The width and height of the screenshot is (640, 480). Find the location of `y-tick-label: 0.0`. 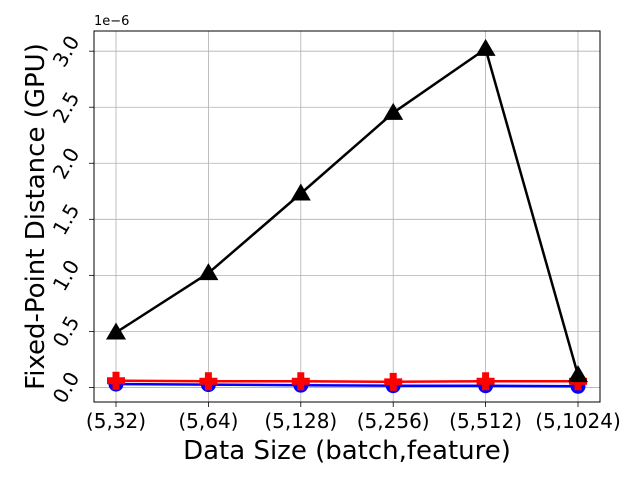

y-tick-label: 0.0 is located at coordinates (66, 388).